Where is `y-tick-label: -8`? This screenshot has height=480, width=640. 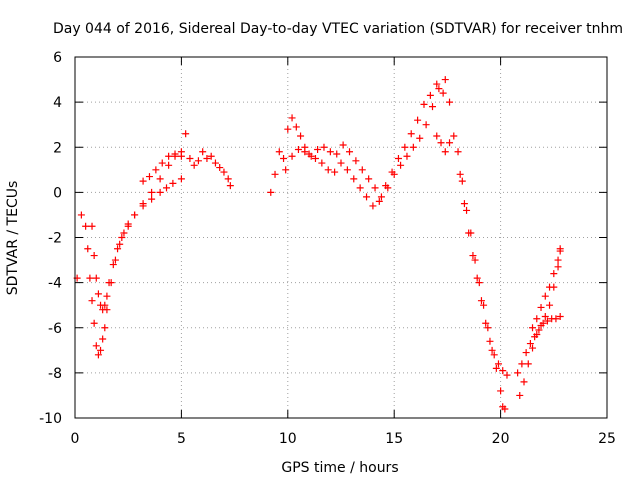
y-tick-label: -8 is located at coordinates (55, 374).